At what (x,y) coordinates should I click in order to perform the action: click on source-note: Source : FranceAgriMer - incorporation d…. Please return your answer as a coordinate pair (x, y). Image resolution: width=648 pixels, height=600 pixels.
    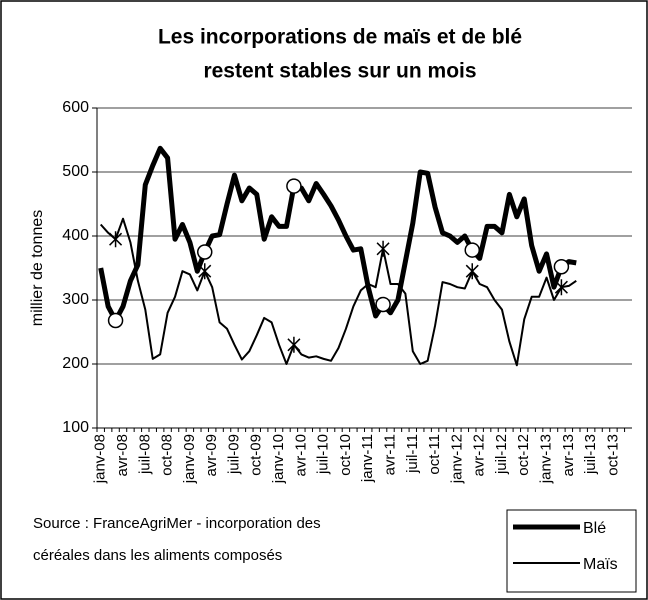
    Looking at the image, I should click on (177, 523).